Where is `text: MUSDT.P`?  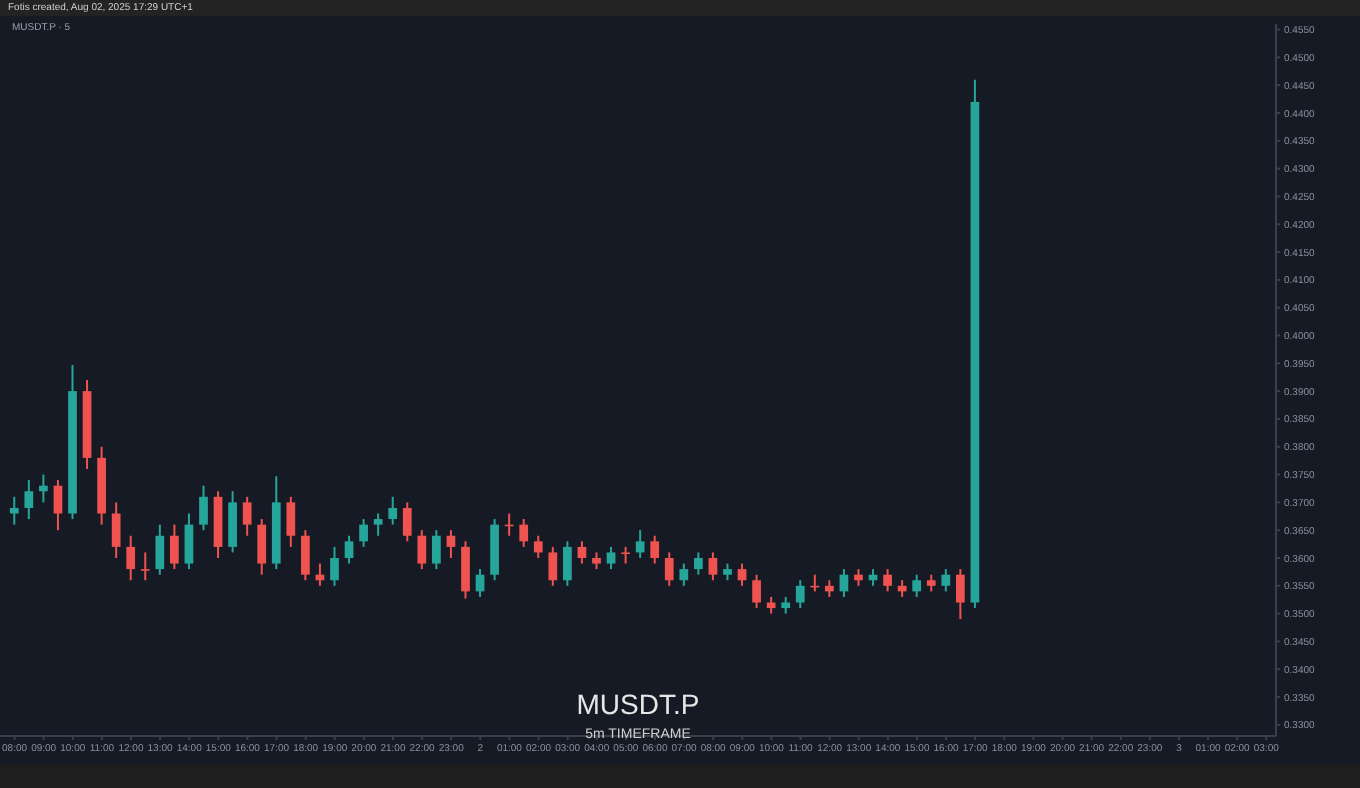 text: MUSDT.P is located at coordinates (638, 704).